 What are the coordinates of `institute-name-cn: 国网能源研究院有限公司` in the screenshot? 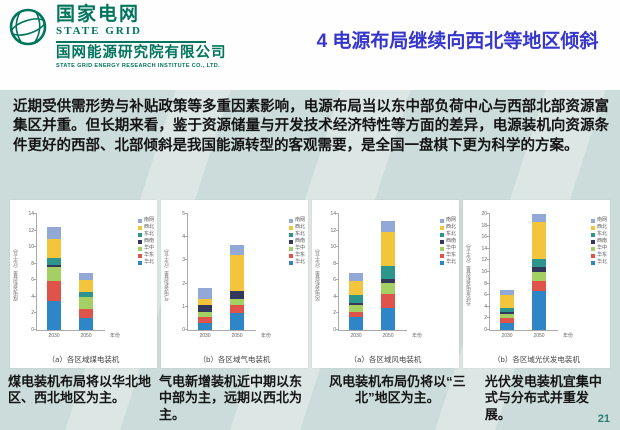 It's located at (141, 53).